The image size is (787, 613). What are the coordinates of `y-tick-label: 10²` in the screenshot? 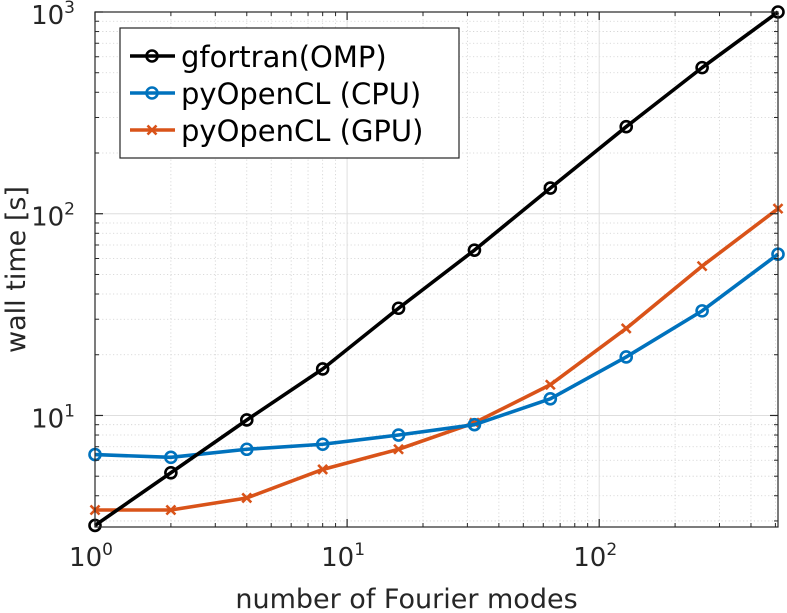 It's located at (53, 216).